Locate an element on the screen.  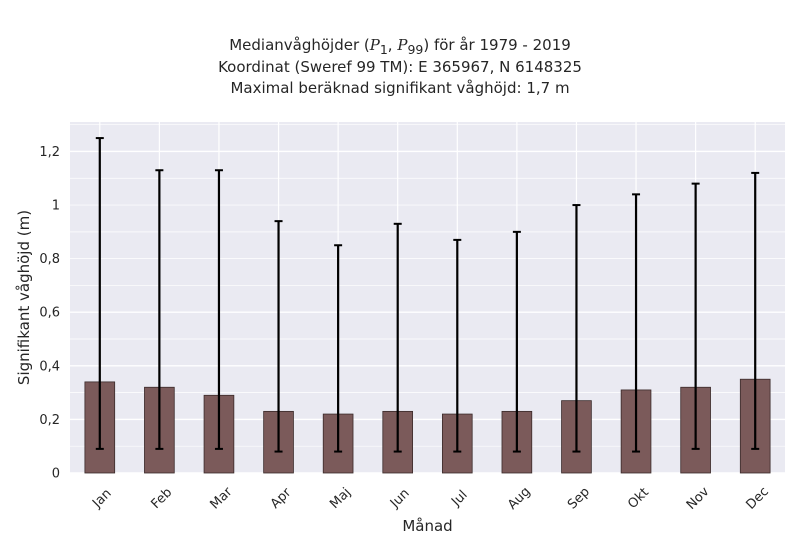
y-tick-label: 0,2 is located at coordinates (49, 420).